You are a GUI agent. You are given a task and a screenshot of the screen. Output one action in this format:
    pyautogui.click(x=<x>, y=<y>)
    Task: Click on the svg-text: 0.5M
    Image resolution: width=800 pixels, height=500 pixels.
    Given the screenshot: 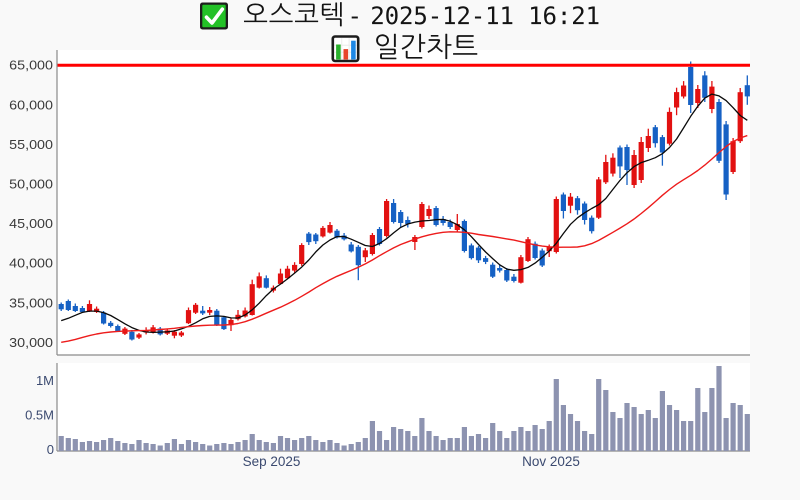 What is the action you would take?
    pyautogui.click(x=39, y=415)
    